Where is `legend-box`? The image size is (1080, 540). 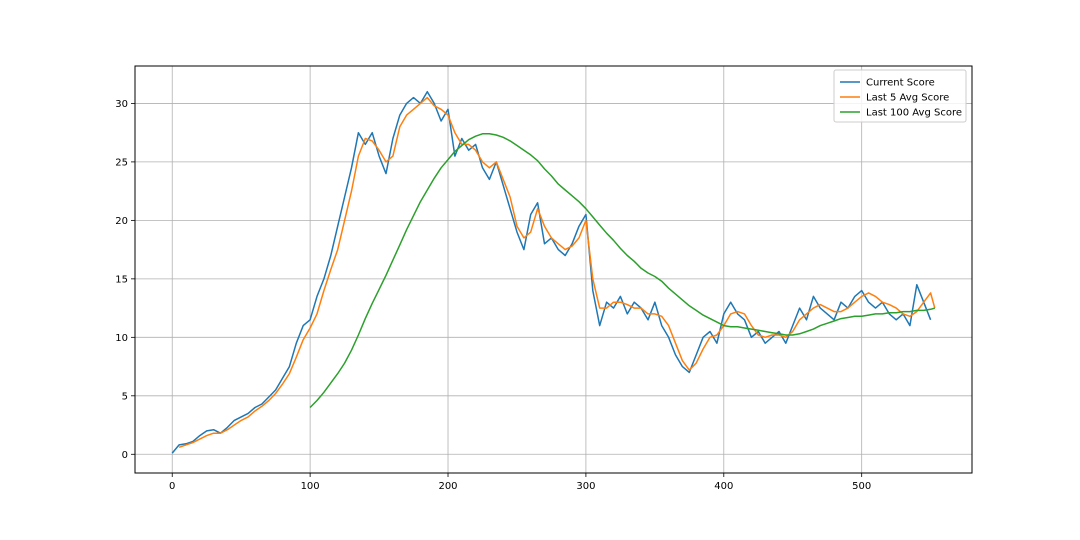
legend-box is located at coordinates (900, 96).